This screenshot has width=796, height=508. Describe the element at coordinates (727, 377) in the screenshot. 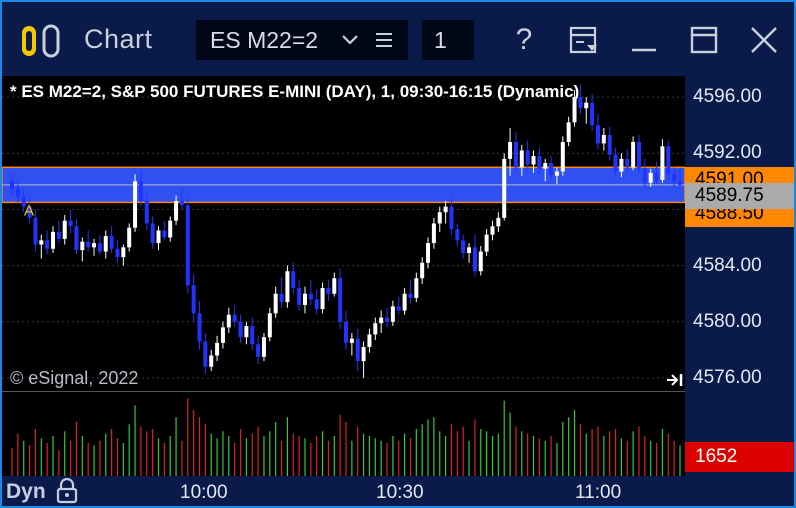

I see `price-tick-label: 4576.00` at that location.